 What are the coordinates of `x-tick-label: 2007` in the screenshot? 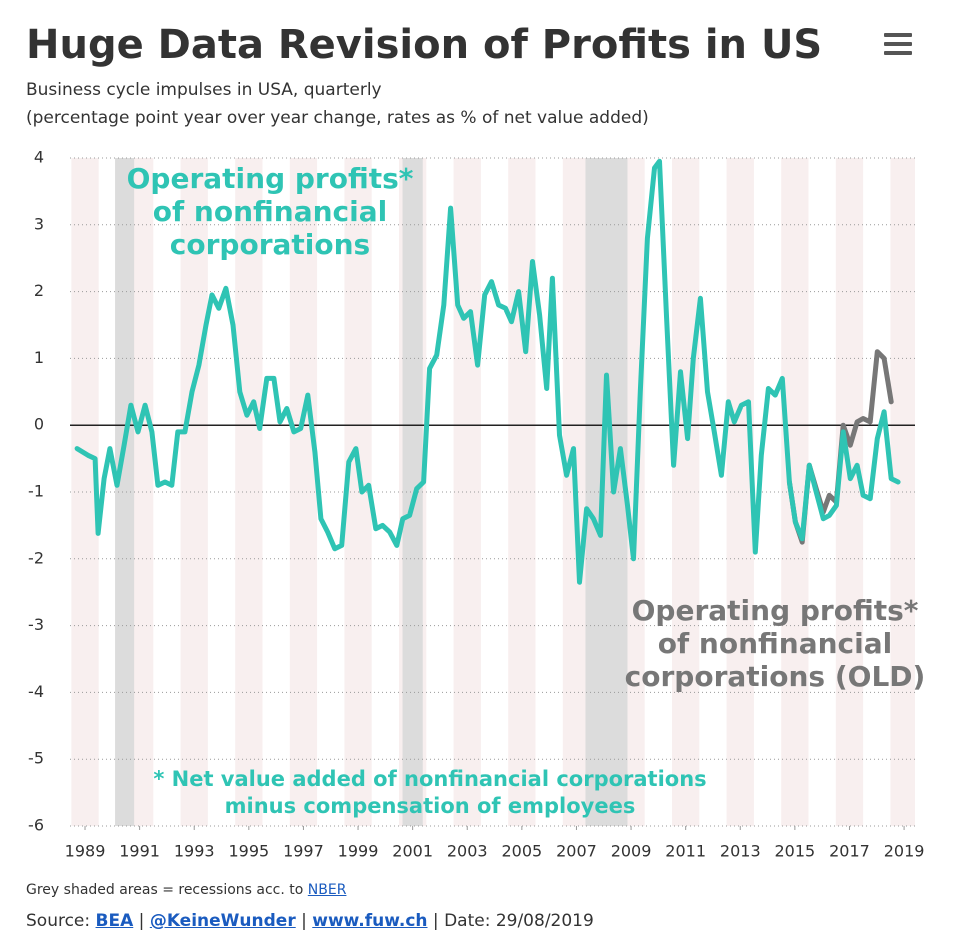 It's located at (576, 851).